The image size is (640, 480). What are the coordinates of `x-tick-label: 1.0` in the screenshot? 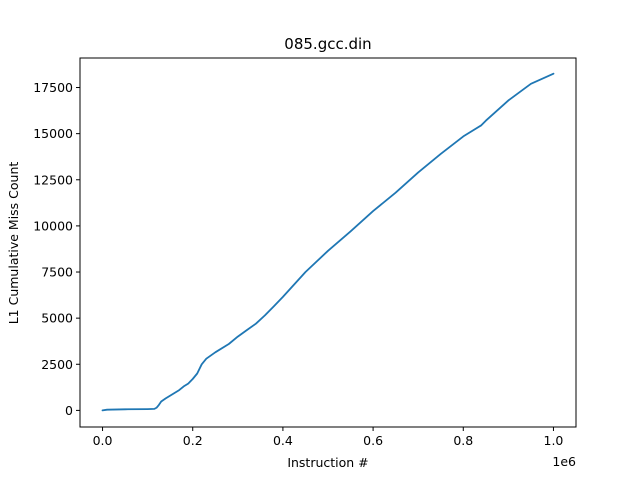 It's located at (554, 440).